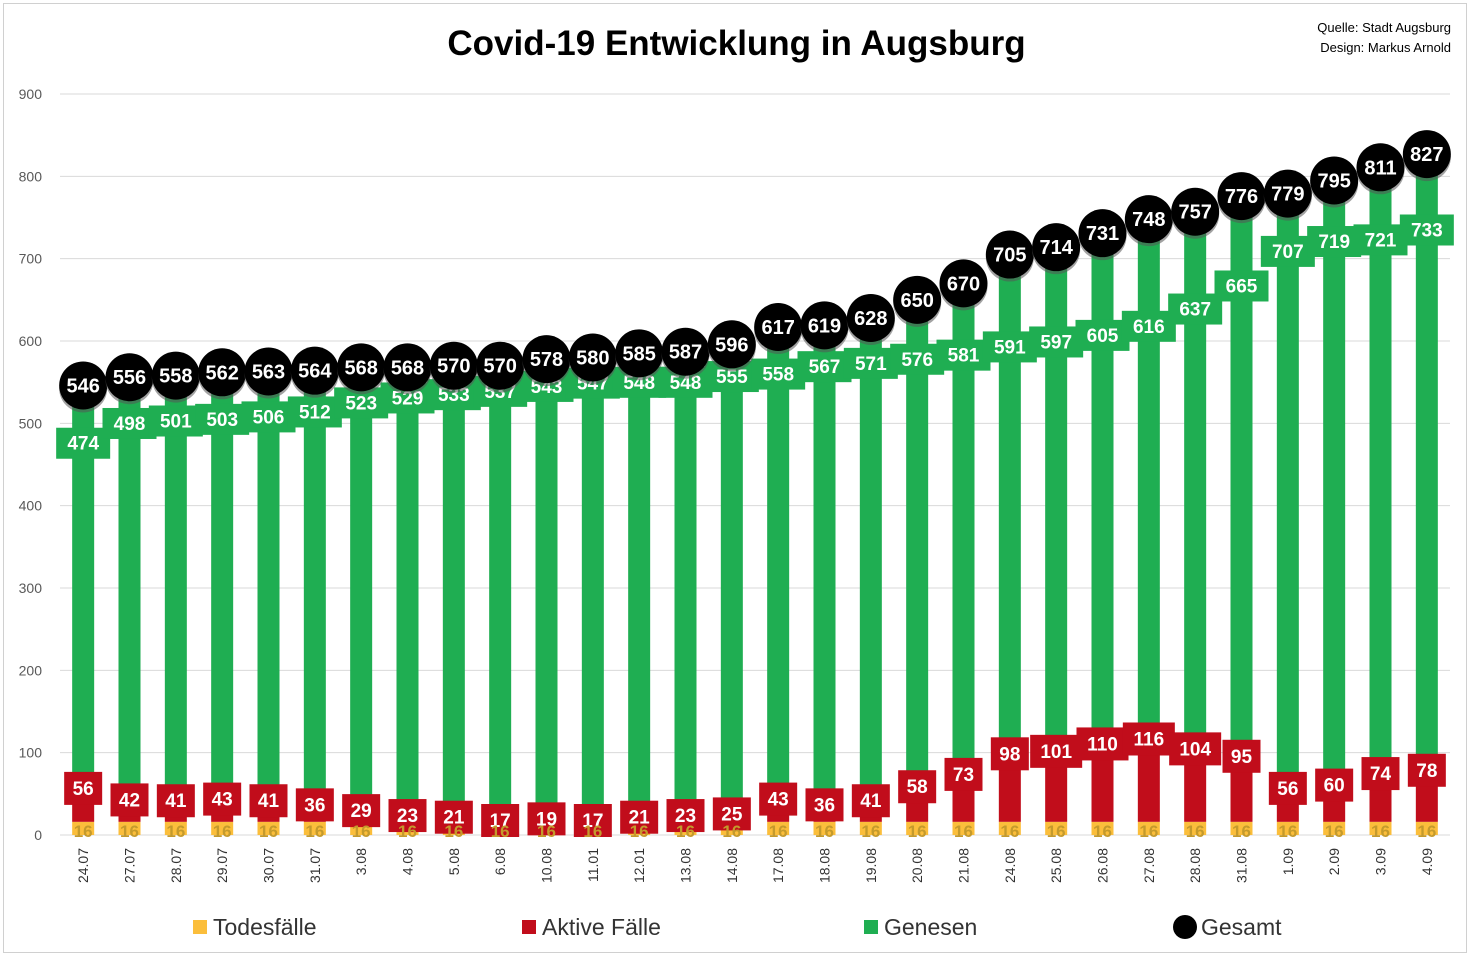 Image resolution: width=1473 pixels, height=960 pixels. Describe the element at coordinates (129, 800) in the screenshot. I see `aktive-data-label: 42` at that location.